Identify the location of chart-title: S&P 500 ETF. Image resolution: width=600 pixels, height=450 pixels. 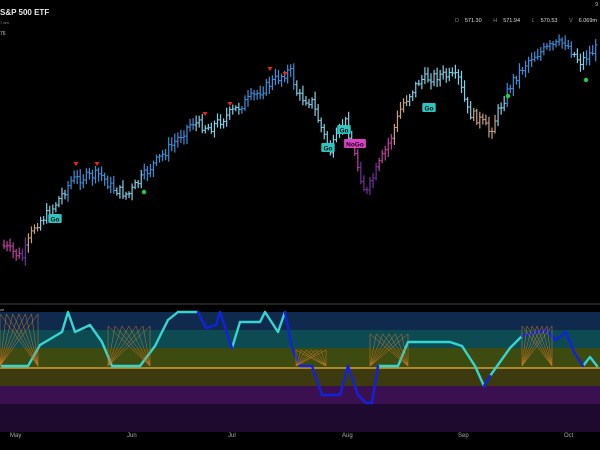
(25, 12).